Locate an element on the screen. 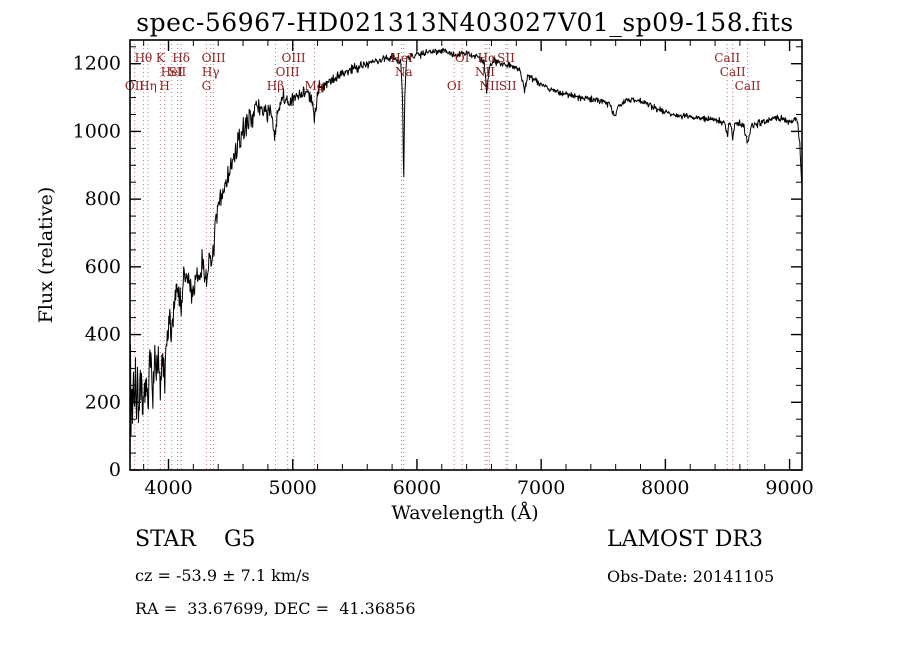 This screenshot has height=649, width=900. svg-text: 8000 is located at coordinates (665, 488).